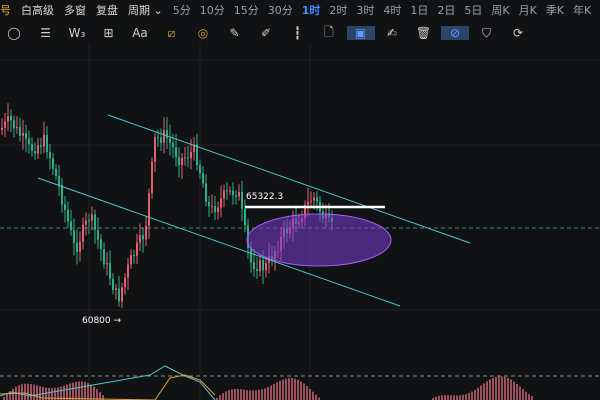  What do you see at coordinates (234, 33) in the screenshot?
I see `measure-tool-icon: ✎` at bounding box center [234, 33].